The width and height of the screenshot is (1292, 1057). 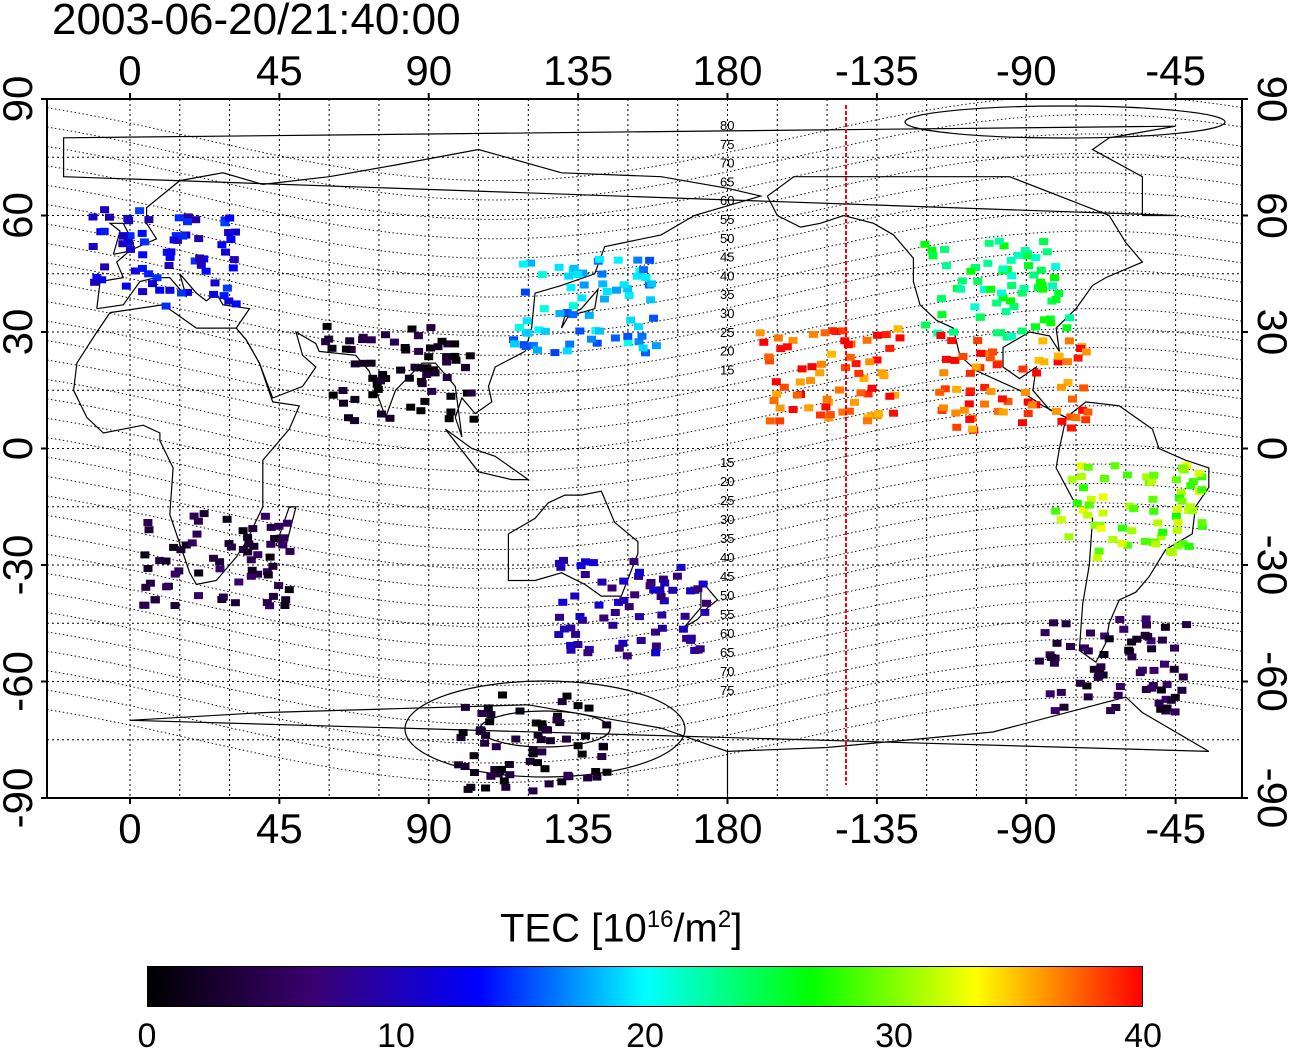 What do you see at coordinates (727, 313) in the screenshot?
I see `magnetic-latitude-label: 30` at bounding box center [727, 313].